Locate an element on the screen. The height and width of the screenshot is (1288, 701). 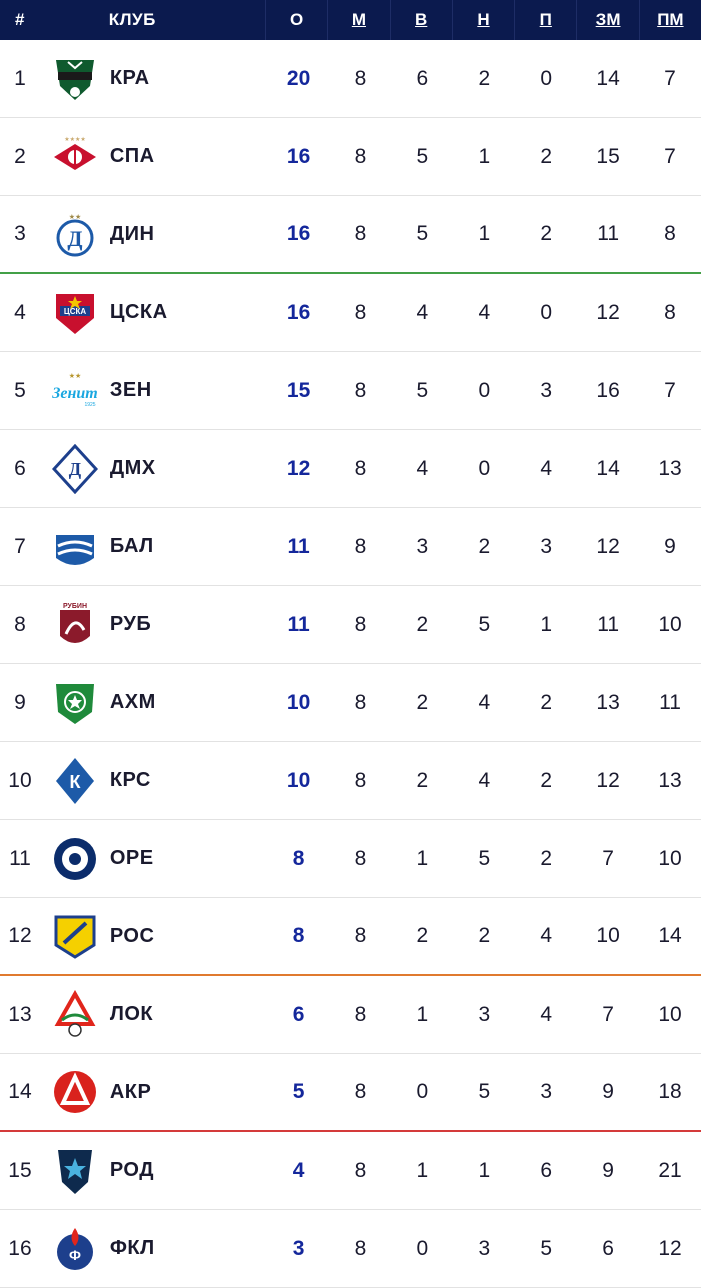
table-row: 8 РУБИН РУБ 11 8 2 5 1 11 10 is located at coordinates (350, 625).